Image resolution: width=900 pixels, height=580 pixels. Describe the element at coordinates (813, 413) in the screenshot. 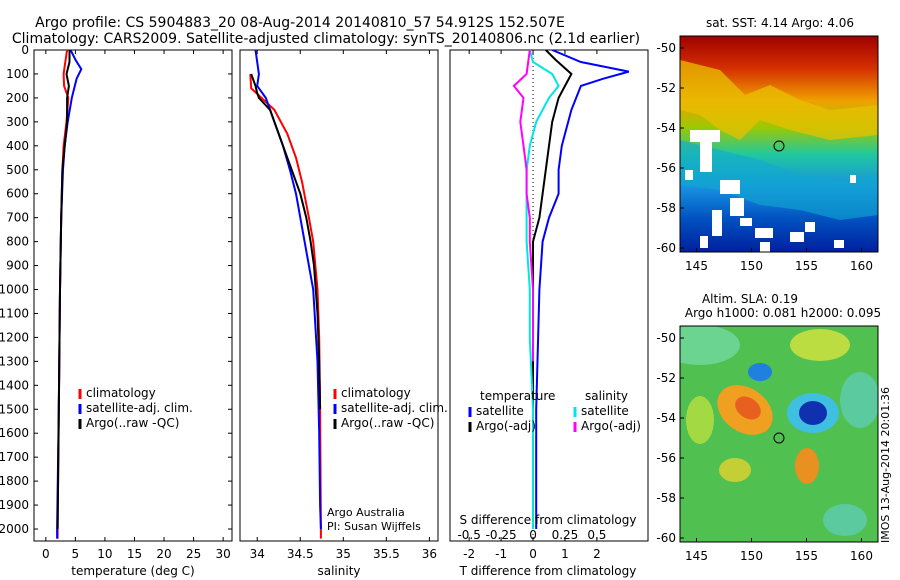

I see `sla-blob-navy-east` at that location.